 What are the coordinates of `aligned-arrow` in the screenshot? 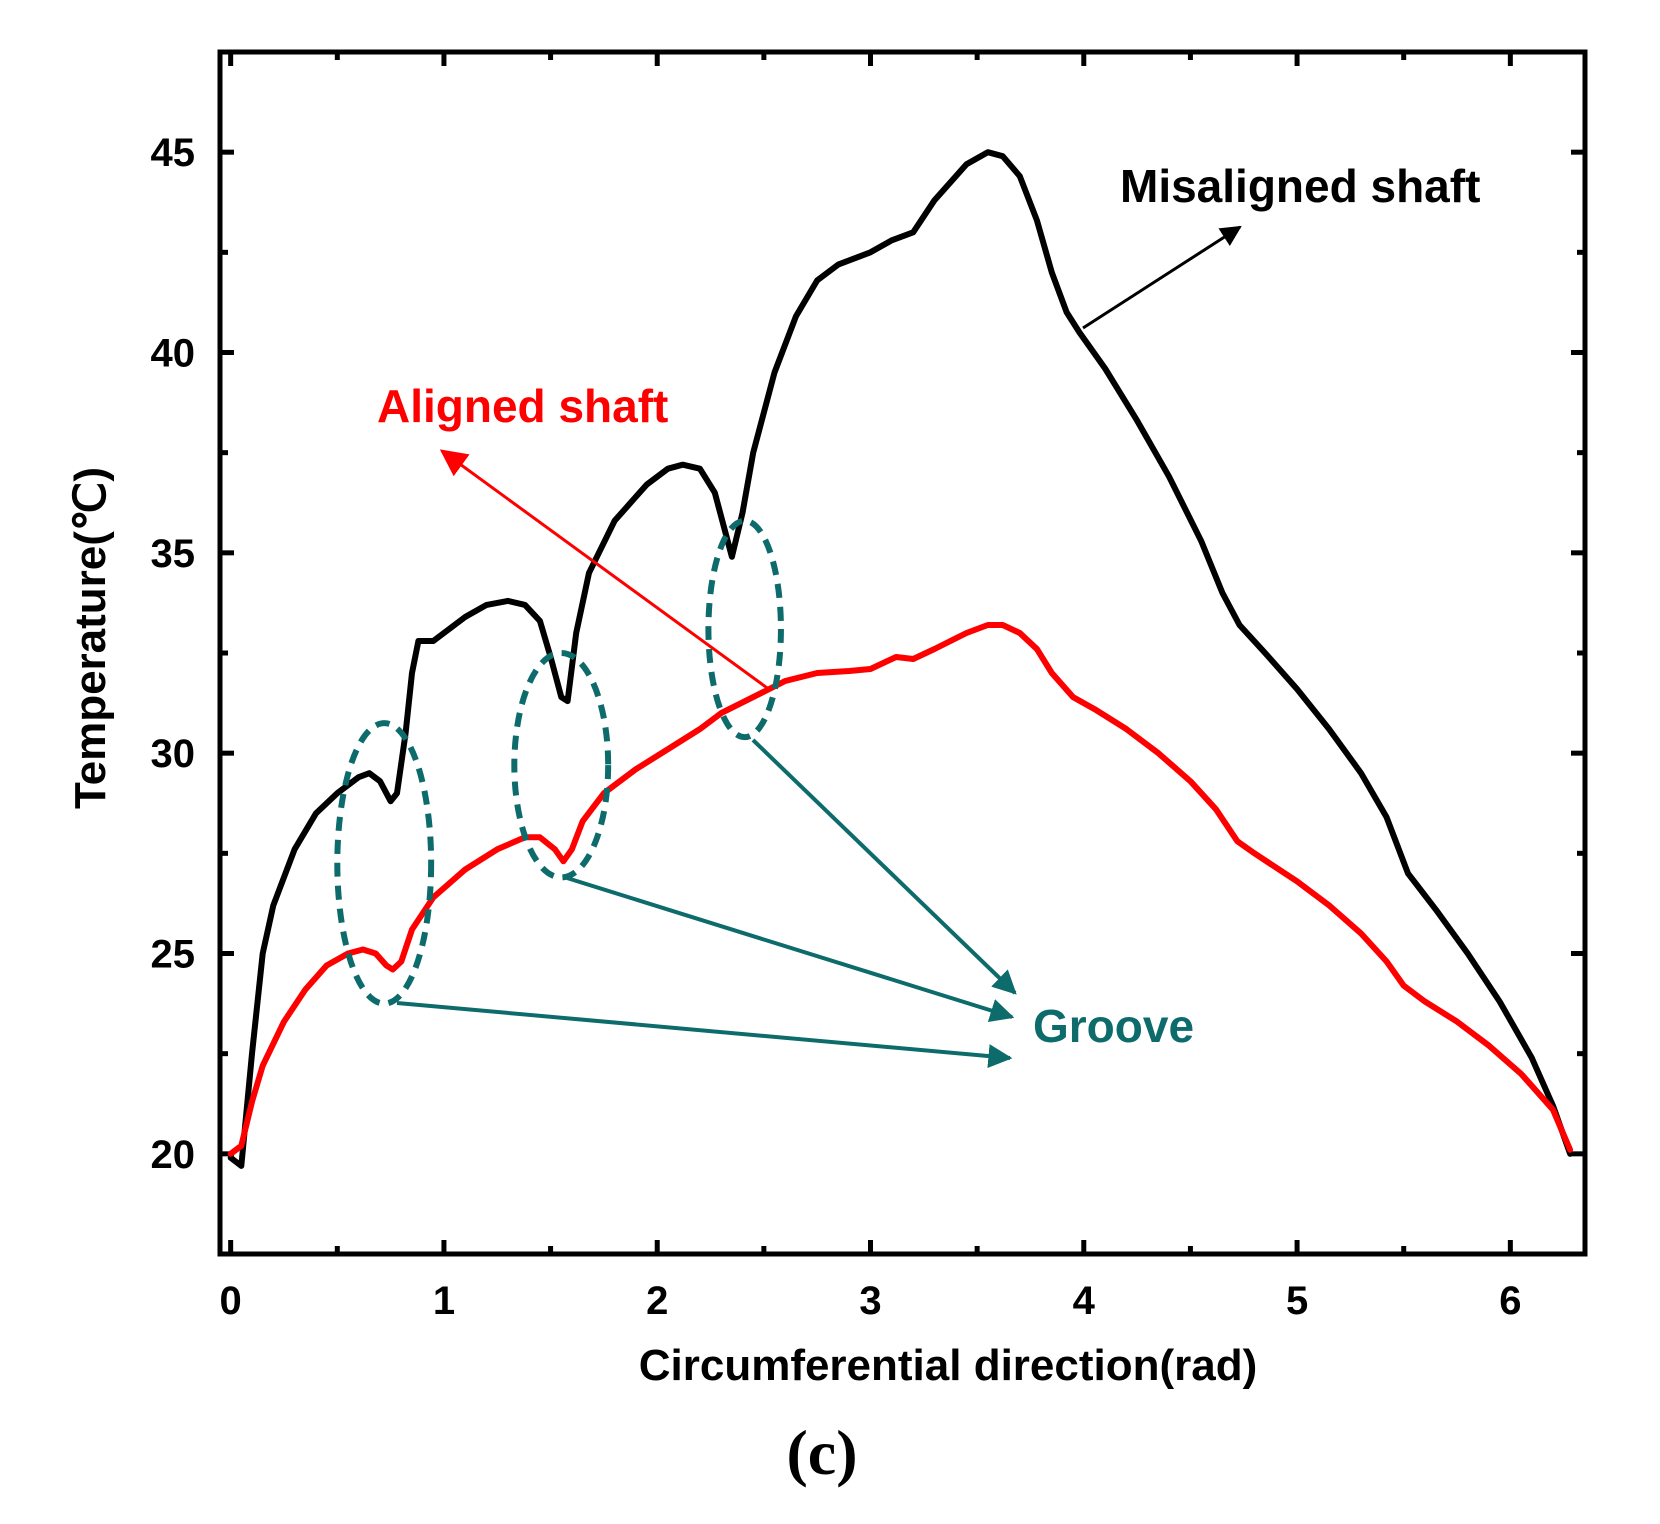 It's located at (605, 570).